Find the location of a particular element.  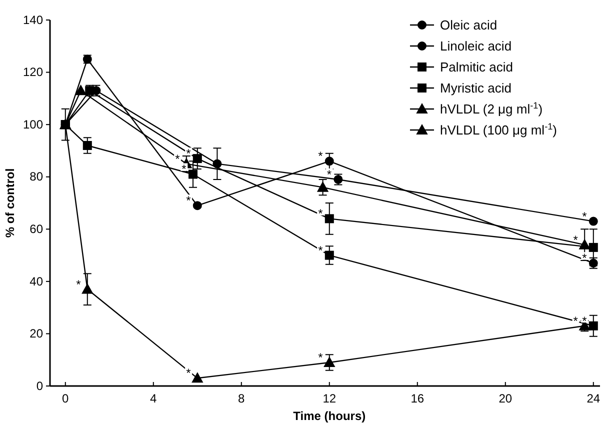

legend-label: Myristic acid is located at coordinates (476, 88).